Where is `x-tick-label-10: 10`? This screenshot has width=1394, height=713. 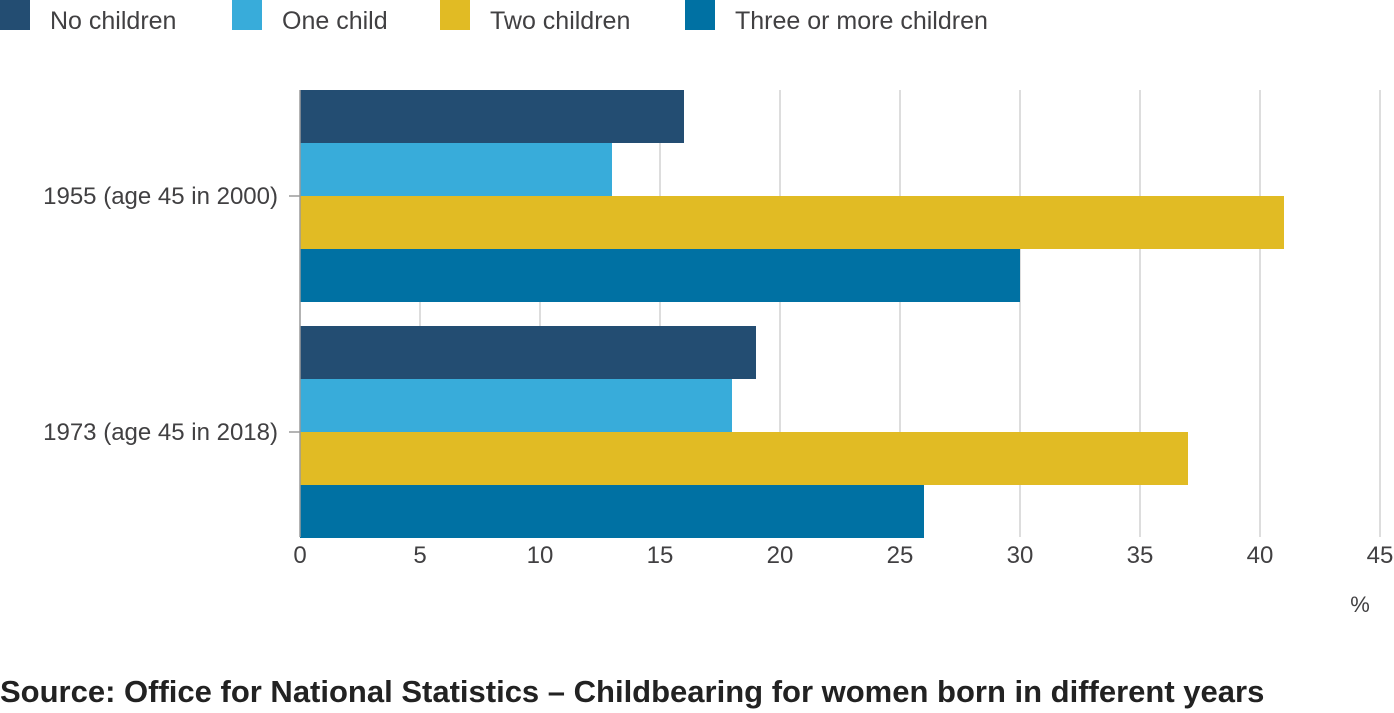 x-tick-label-10: 10 is located at coordinates (540, 555).